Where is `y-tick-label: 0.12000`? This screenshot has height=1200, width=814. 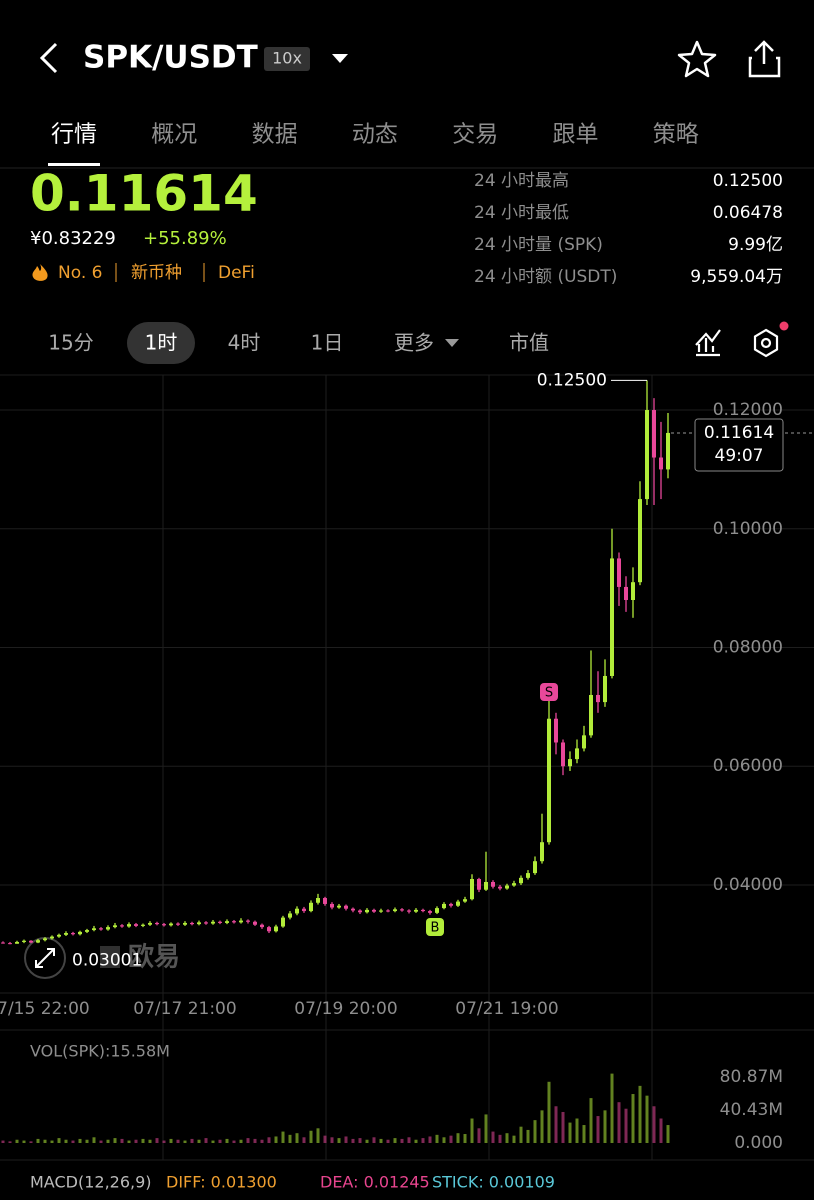 y-tick-label: 0.12000 is located at coordinates (748, 410).